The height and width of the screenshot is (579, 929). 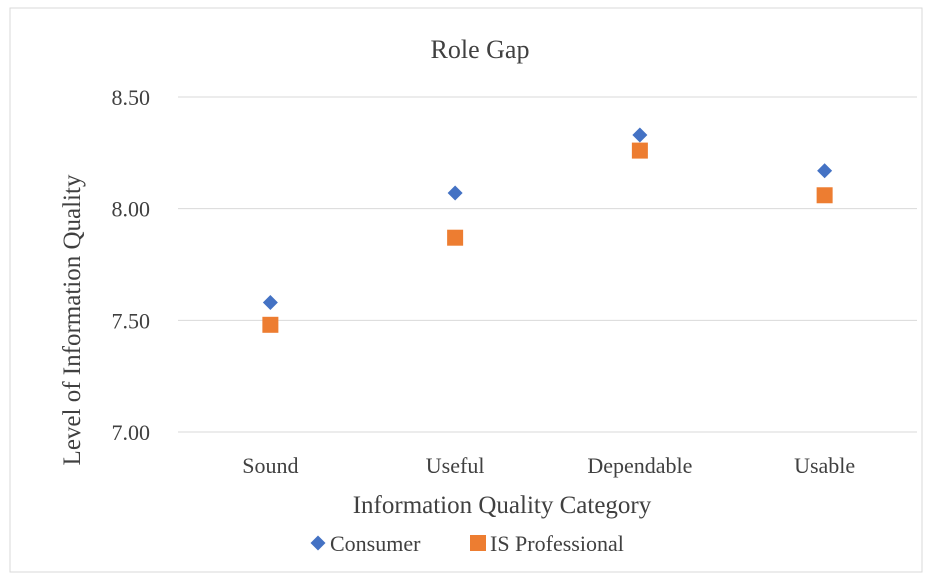 What do you see at coordinates (502, 505) in the screenshot?
I see `x-axis-label: Information Quality Category` at bounding box center [502, 505].